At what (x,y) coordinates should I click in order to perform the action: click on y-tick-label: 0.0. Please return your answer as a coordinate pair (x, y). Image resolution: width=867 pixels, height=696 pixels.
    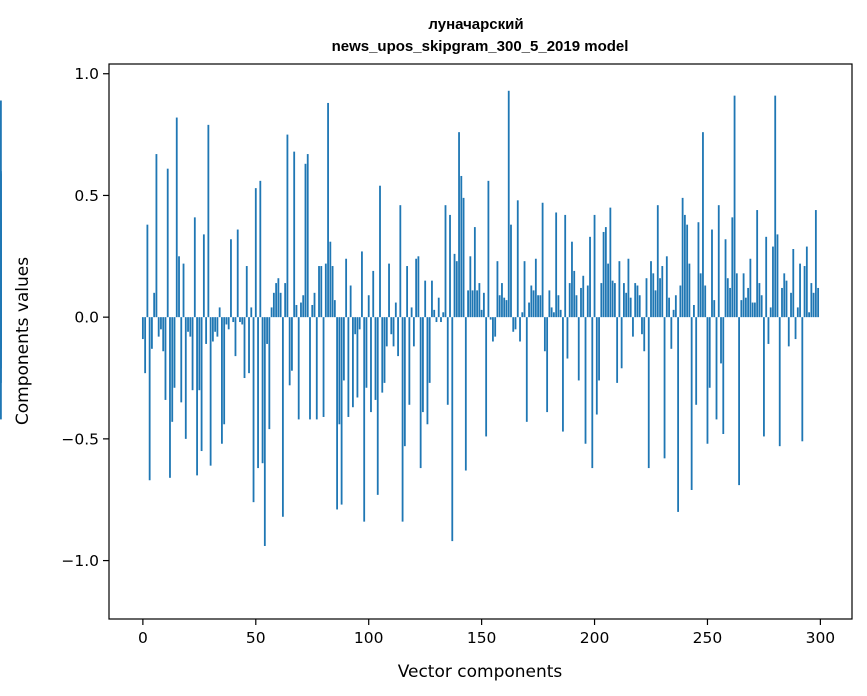
    Looking at the image, I should click on (86, 318).